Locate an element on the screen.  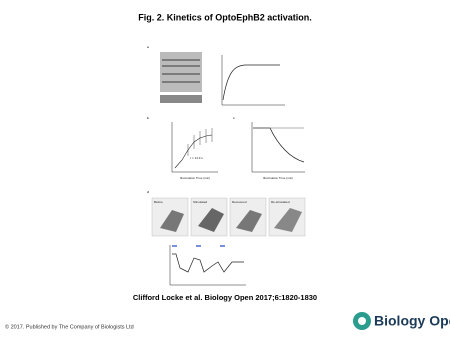
panel-letter: b is located at coordinates (148, 118).